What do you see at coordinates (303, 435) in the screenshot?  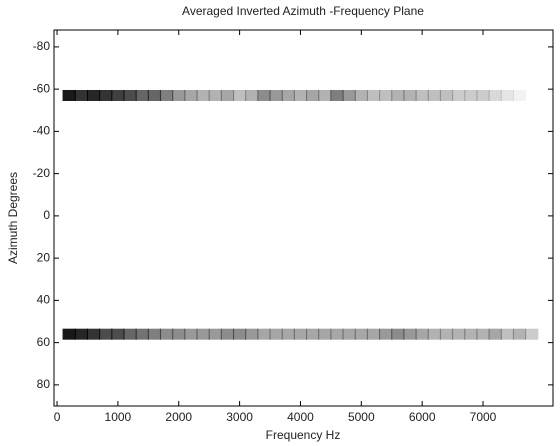 I see `x-axis-label: Frequency Hz` at bounding box center [303, 435].